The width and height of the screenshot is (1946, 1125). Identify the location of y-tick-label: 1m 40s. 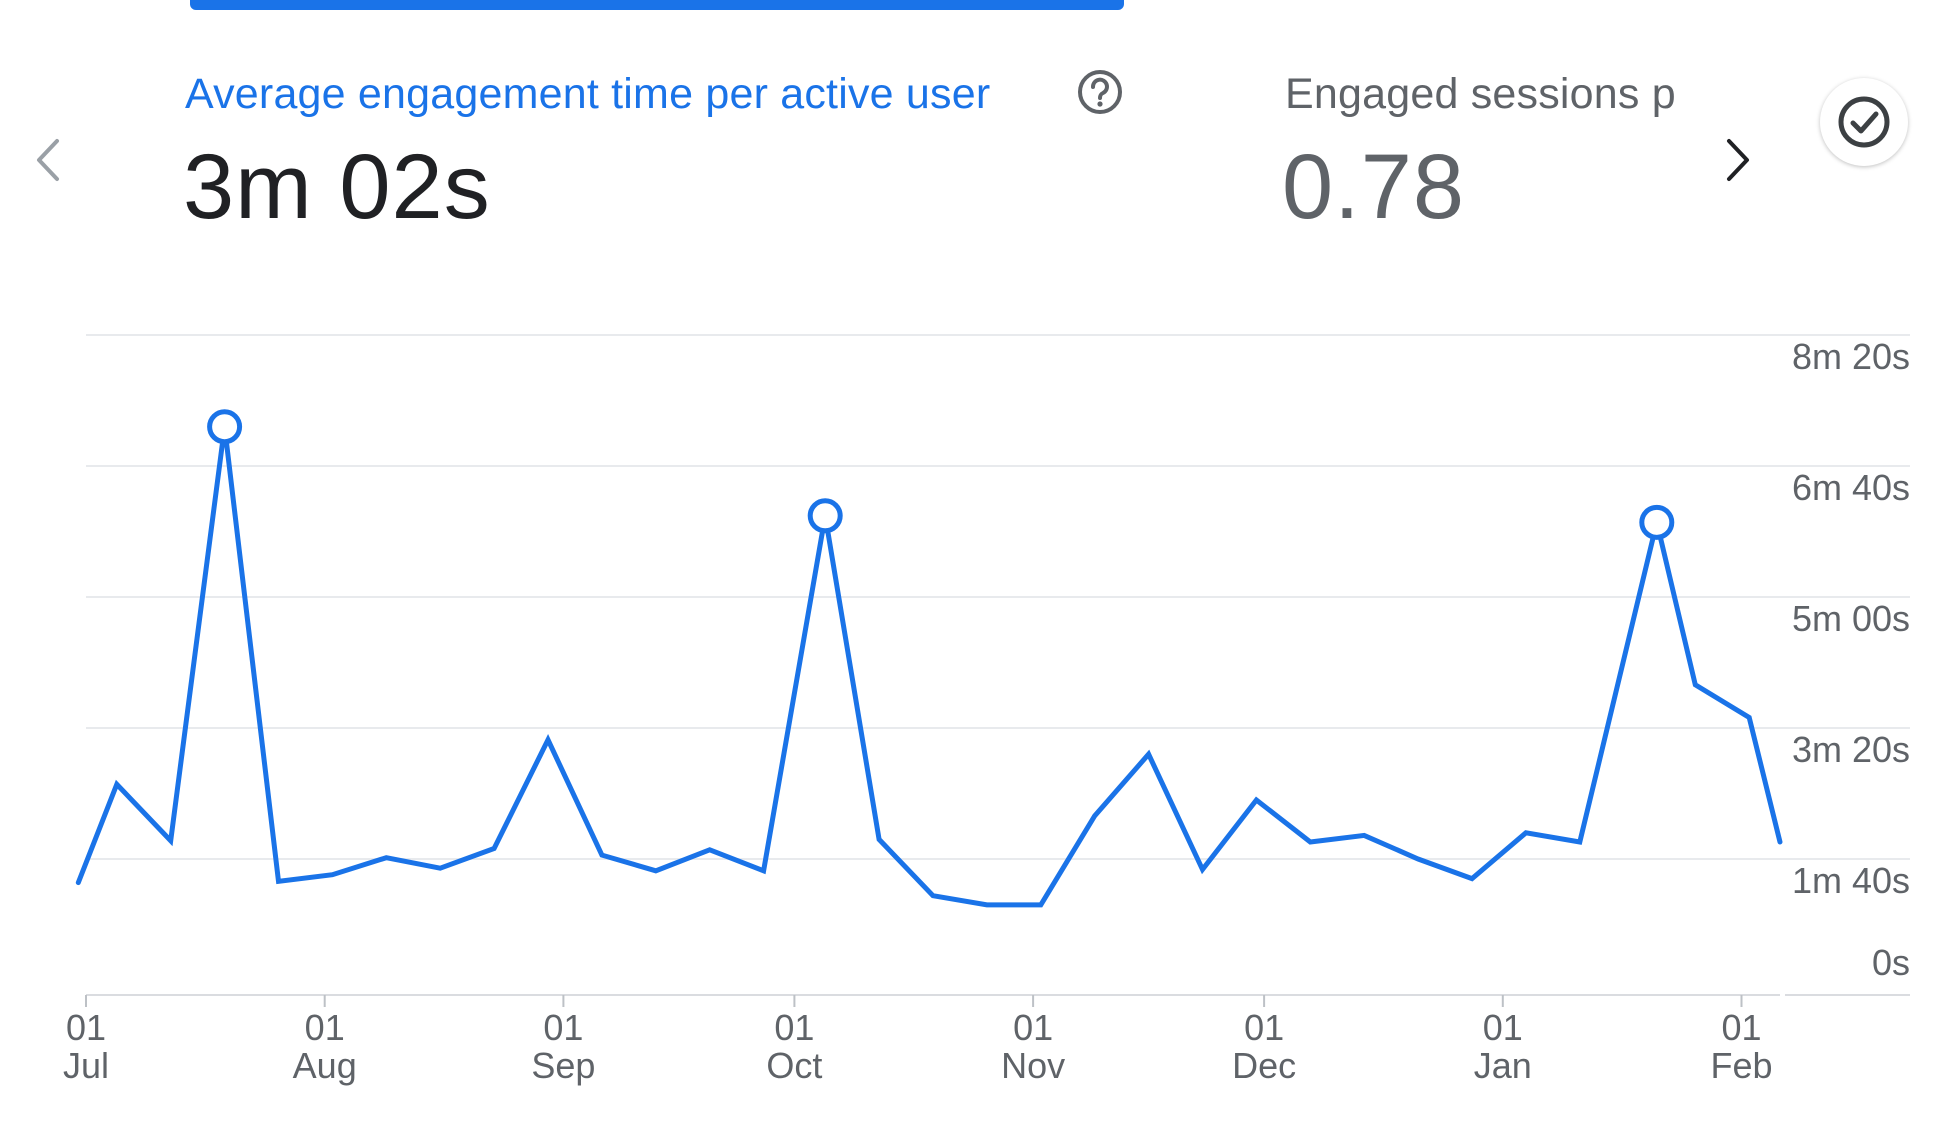
(1851, 880).